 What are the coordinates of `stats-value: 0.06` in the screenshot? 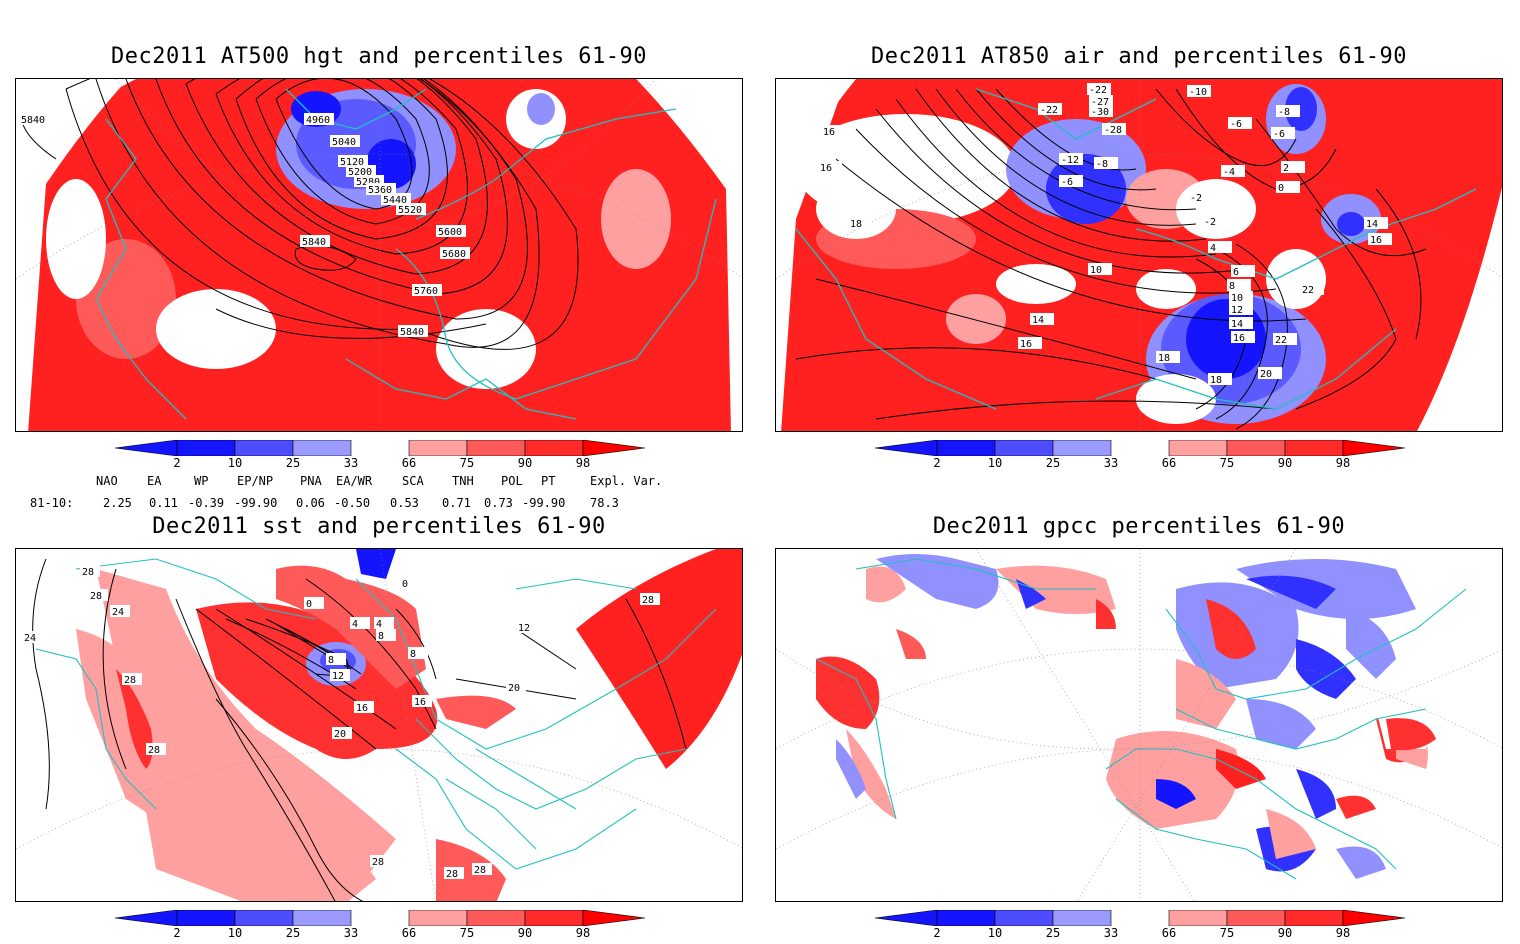 It's located at (310, 503).